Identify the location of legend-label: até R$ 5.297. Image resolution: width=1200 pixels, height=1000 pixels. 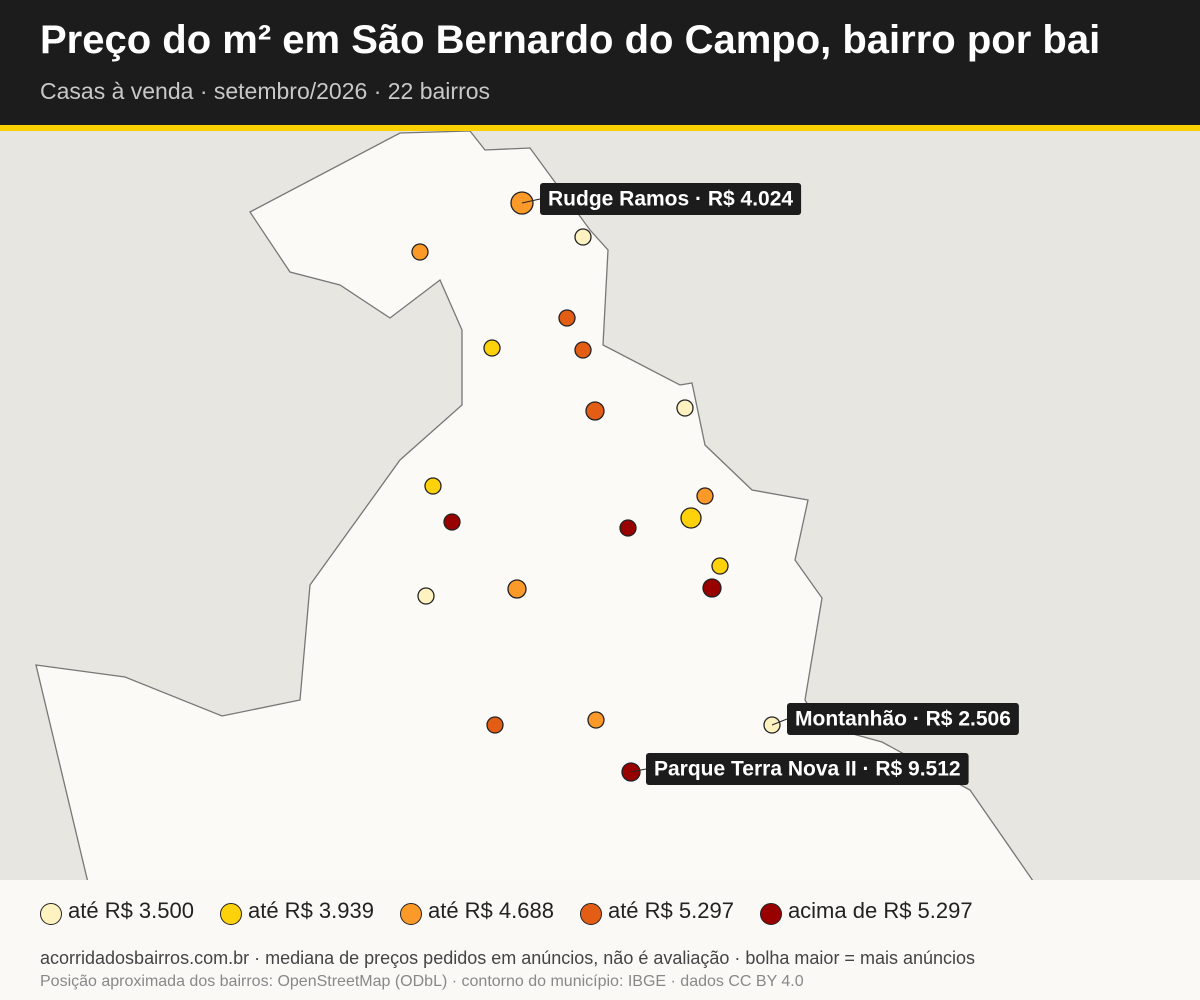
(670, 910).